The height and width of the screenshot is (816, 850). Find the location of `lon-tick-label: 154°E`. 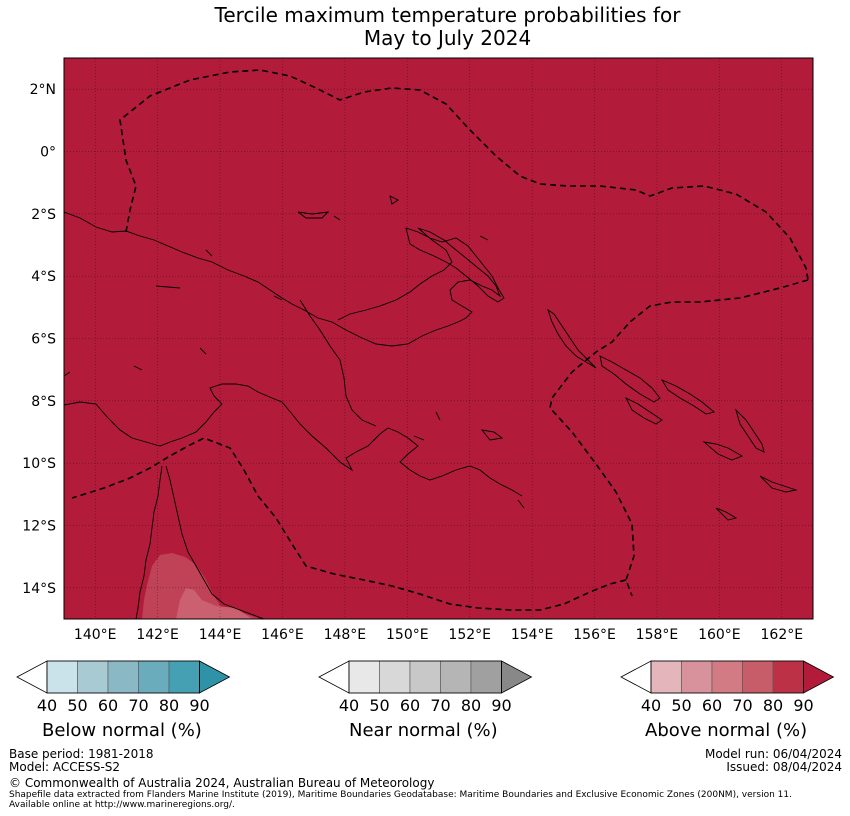

lon-tick-label: 154°E is located at coordinates (532, 635).